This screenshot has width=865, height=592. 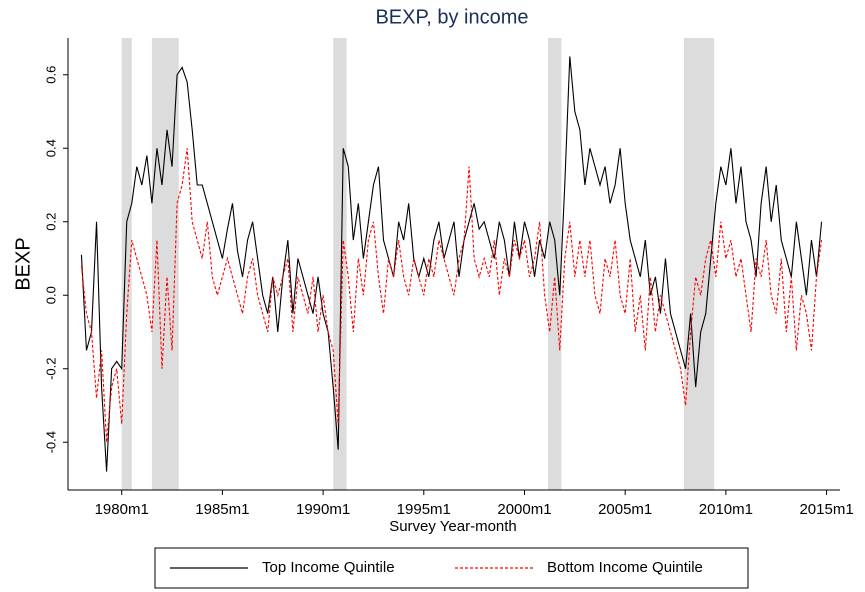 I want to click on y-tick-label: 0.6, so click(x=50, y=75).